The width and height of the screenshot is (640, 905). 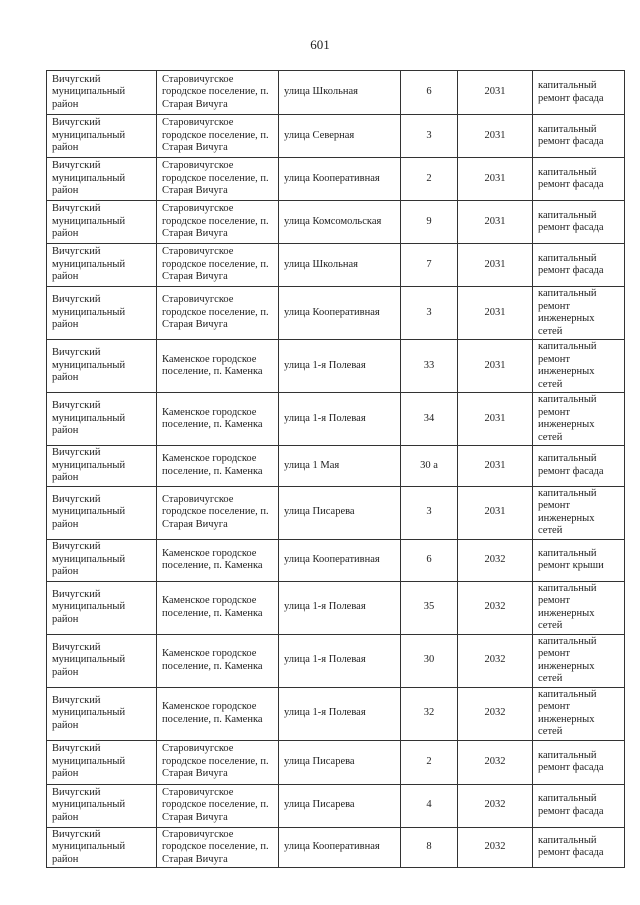 What do you see at coordinates (429, 660) in the screenshot?
I see `house-number-cell: 30` at bounding box center [429, 660].